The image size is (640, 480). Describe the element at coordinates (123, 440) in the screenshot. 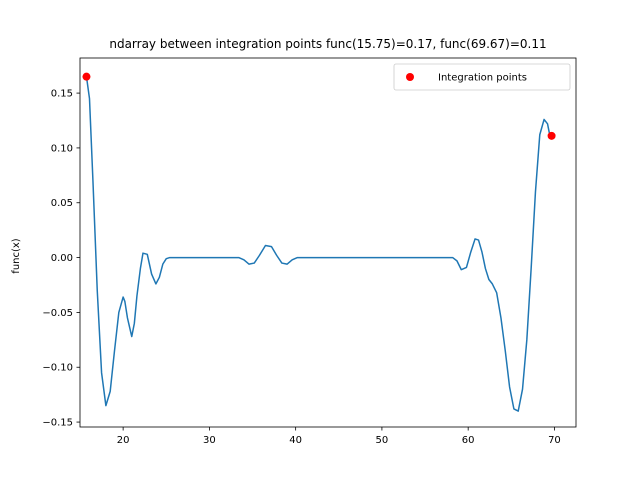

I see `x-tick-label-0: 20` at that location.